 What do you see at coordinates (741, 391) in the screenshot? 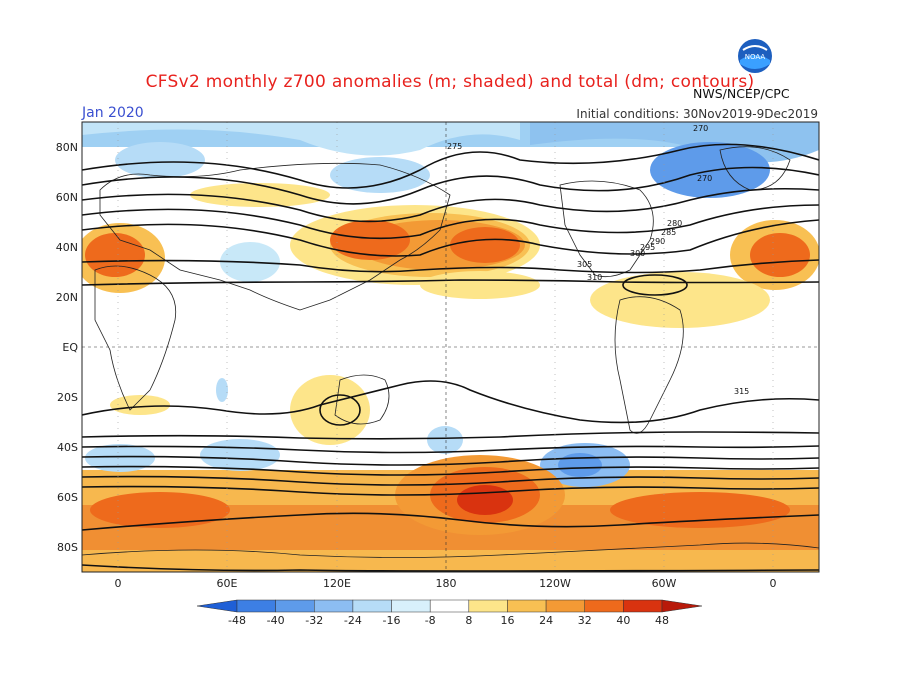
I see `contour-label: 315` at bounding box center [741, 391].